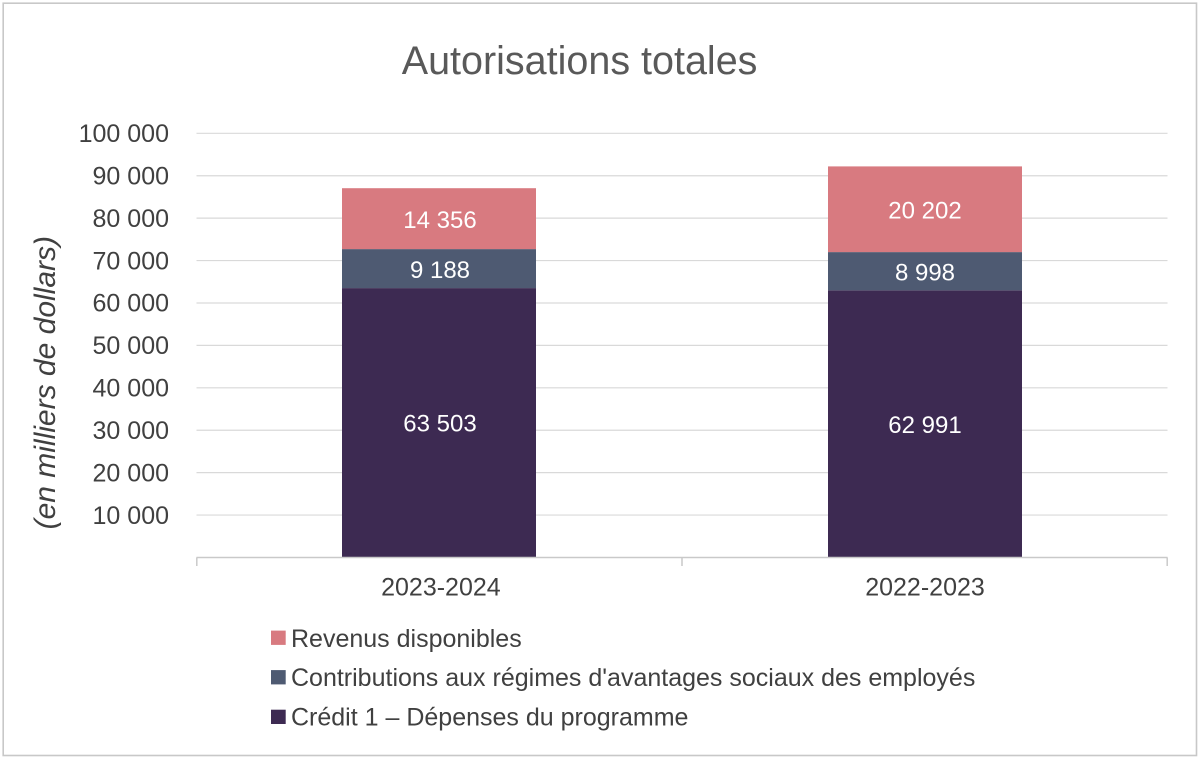 The image size is (1200, 759). Describe the element at coordinates (131, 219) in the screenshot. I see `svg-text: 80 000` at that location.